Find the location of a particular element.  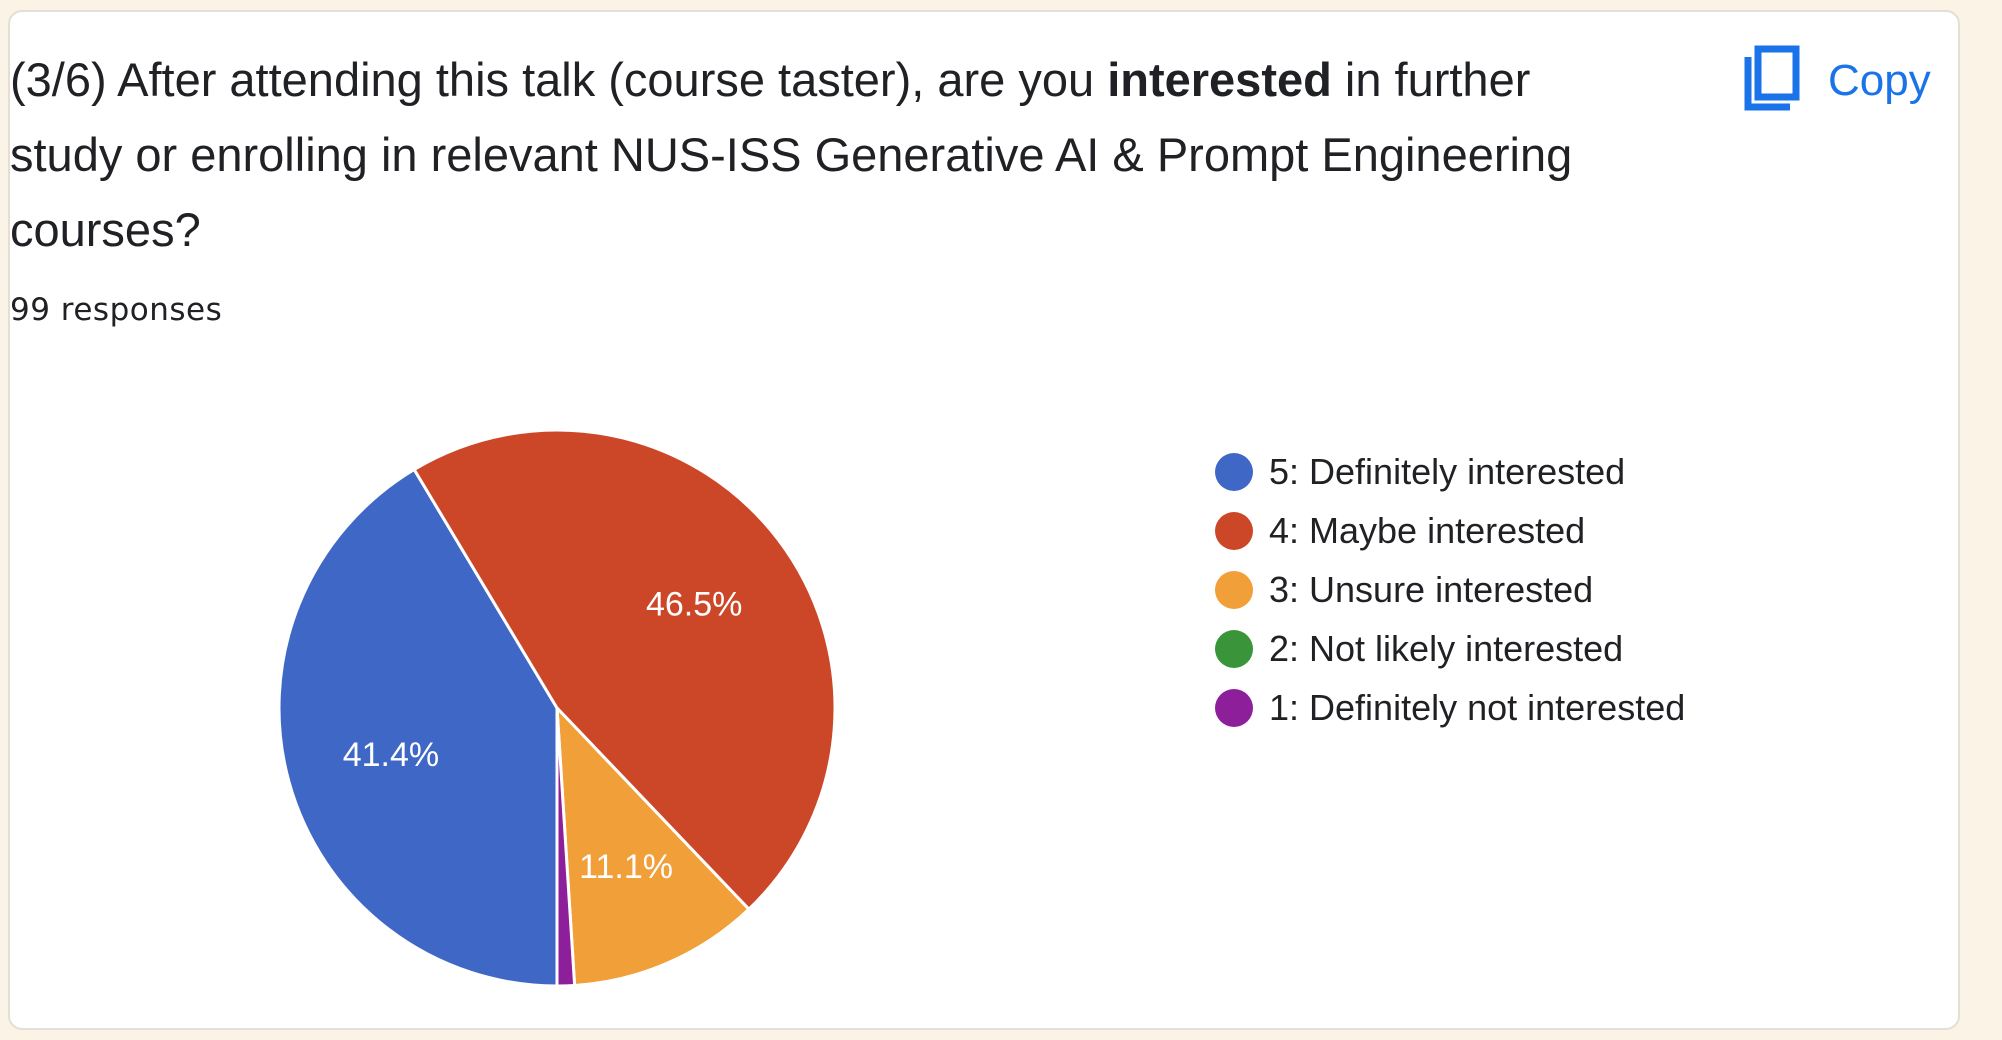

legend-label: 5: Definitely interested is located at coordinates (1447, 471).